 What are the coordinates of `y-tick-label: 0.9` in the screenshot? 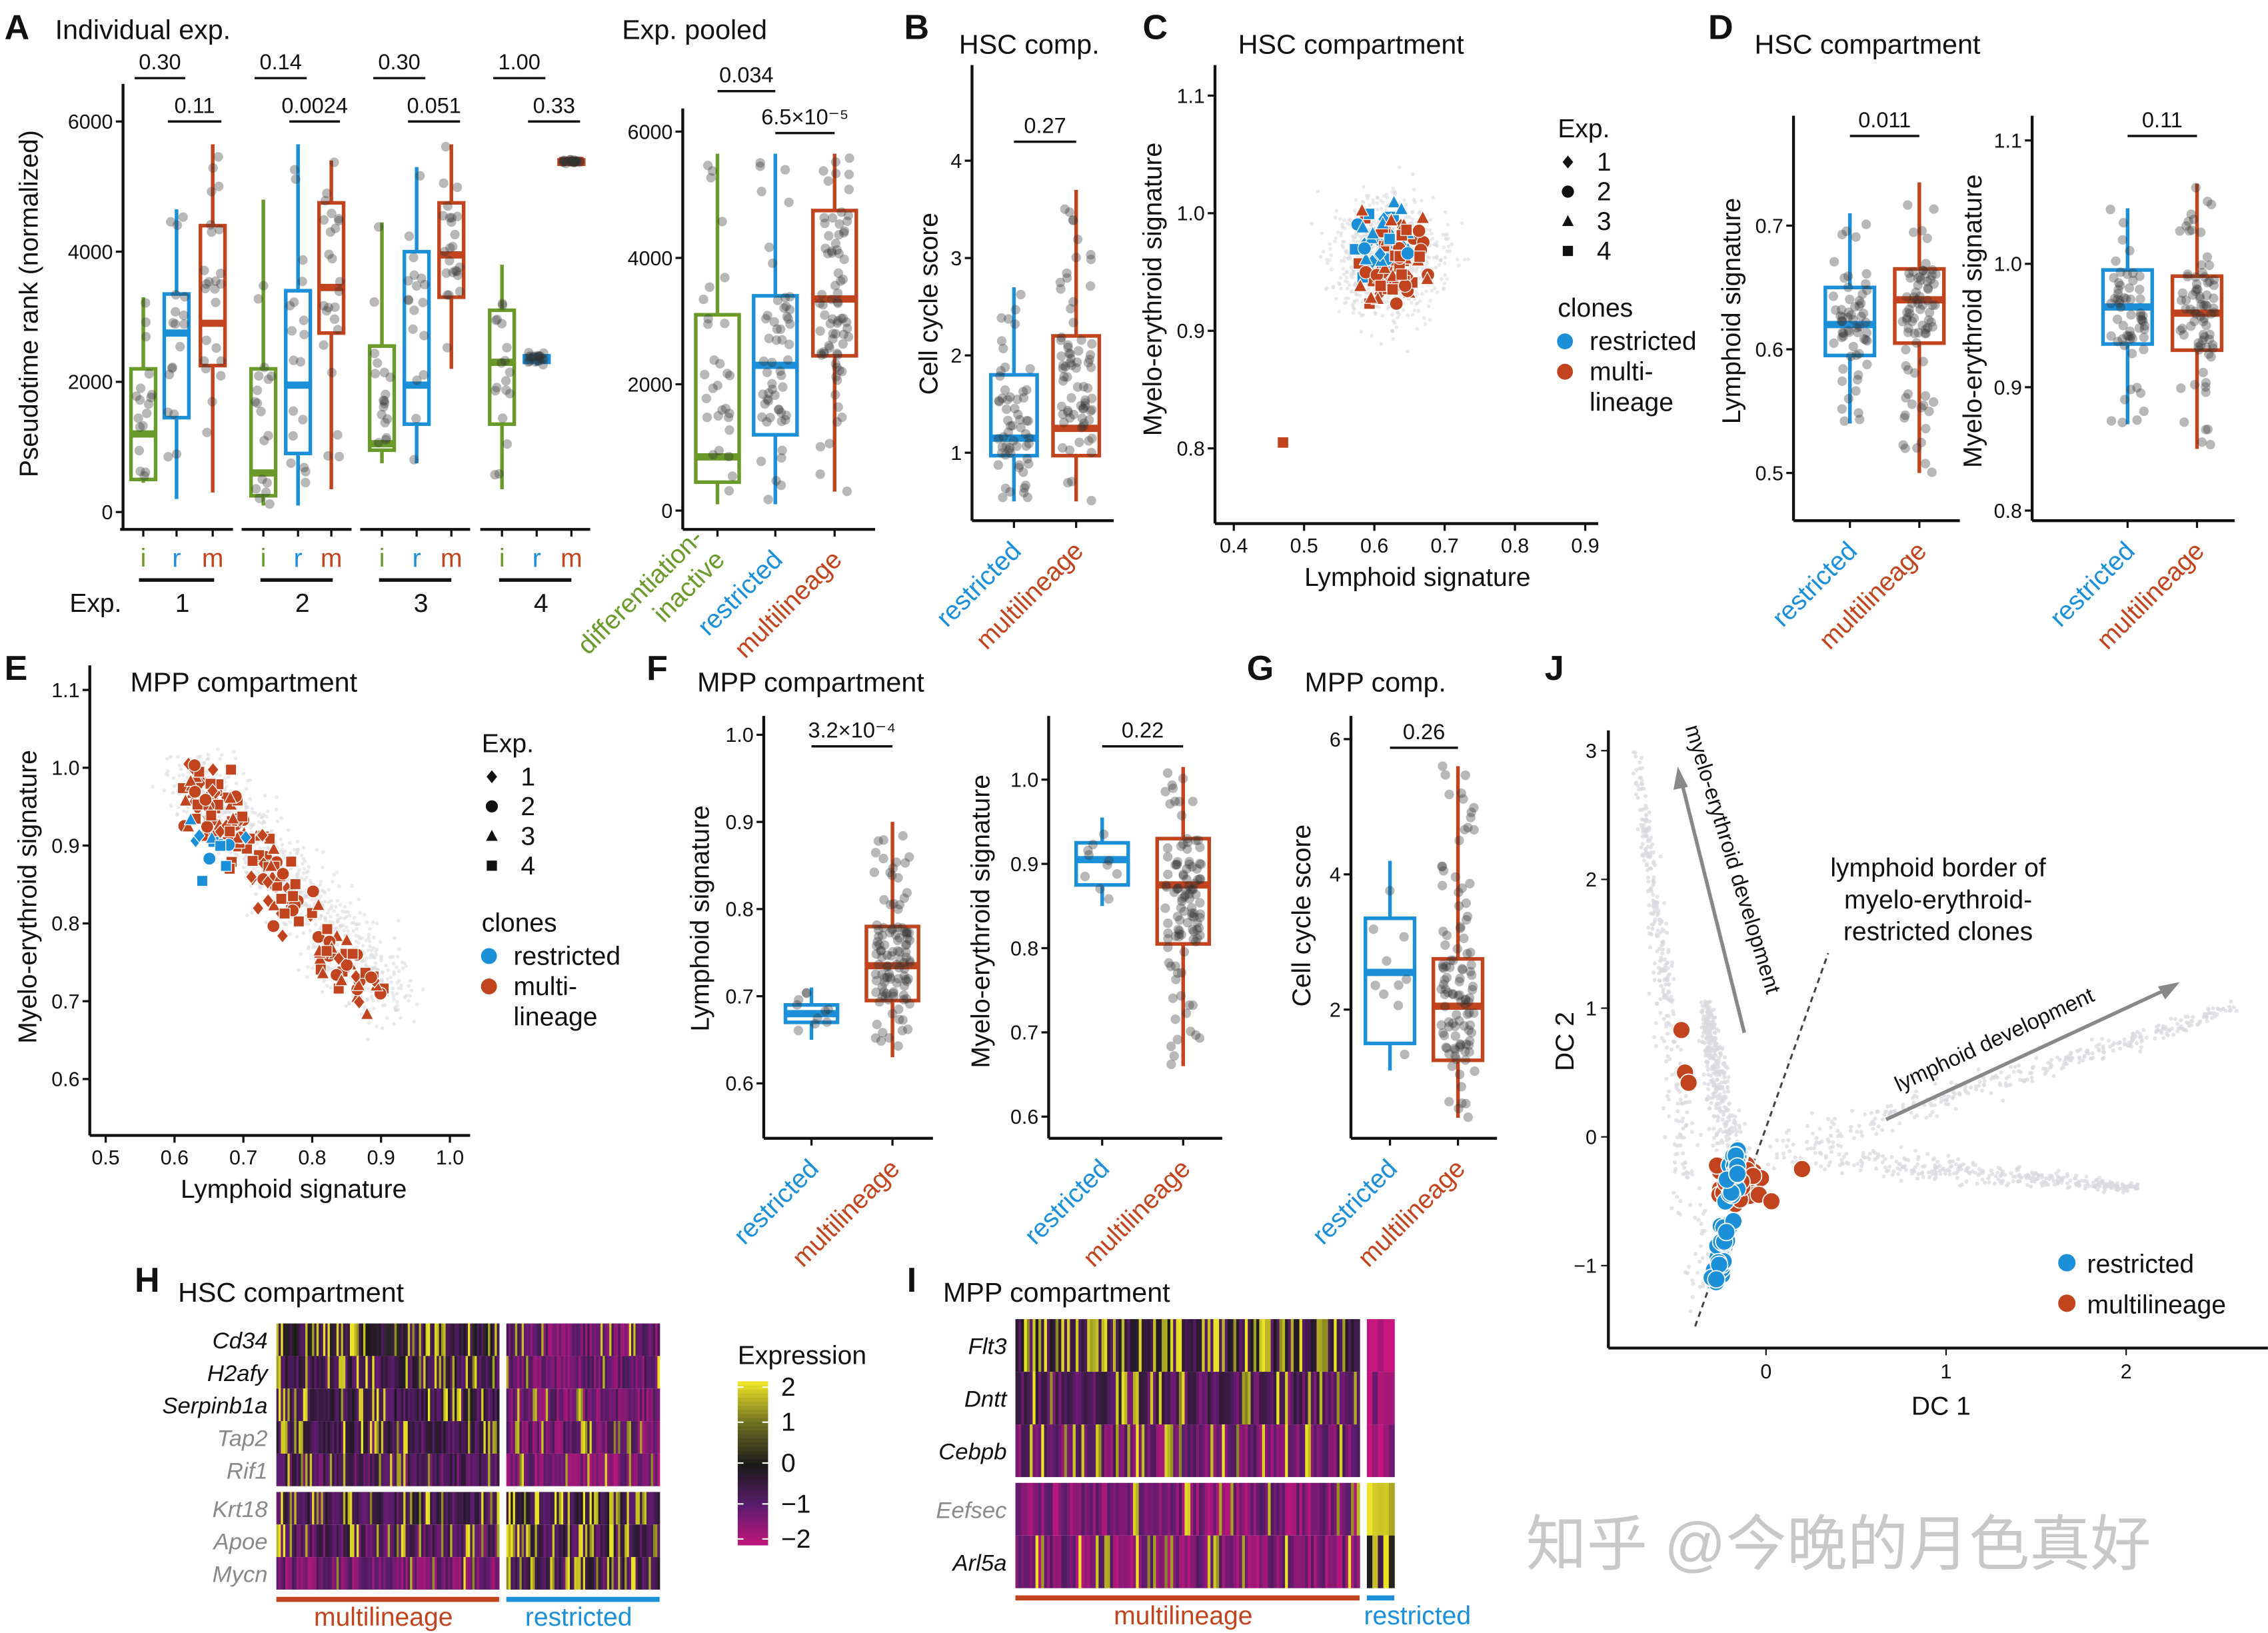 It's located at (1024, 864).